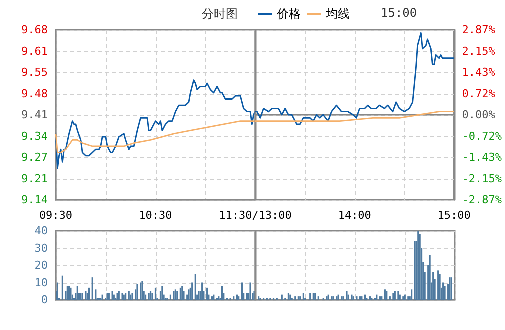 The height and width of the screenshot is (330, 505). I want to click on text: 2.15%, so click(479, 51).